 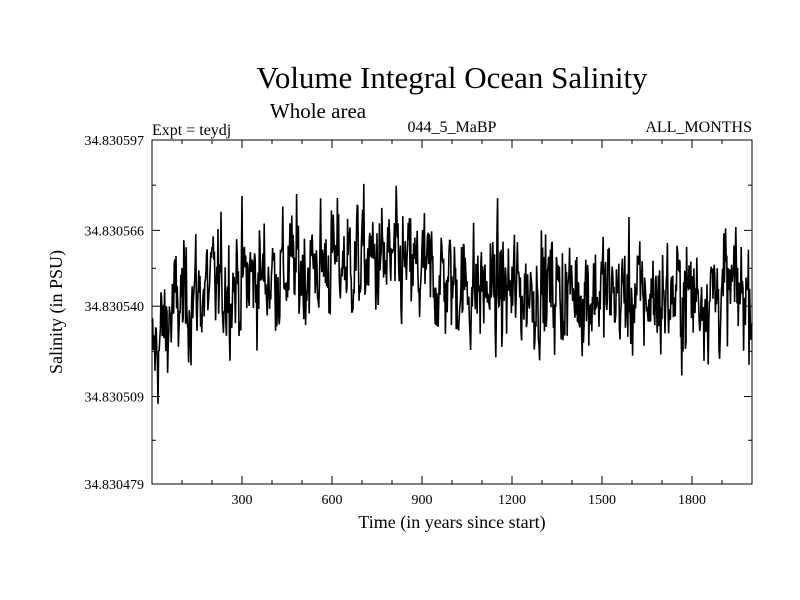 I want to click on y-tick-label: 34.830566, so click(x=115, y=231).